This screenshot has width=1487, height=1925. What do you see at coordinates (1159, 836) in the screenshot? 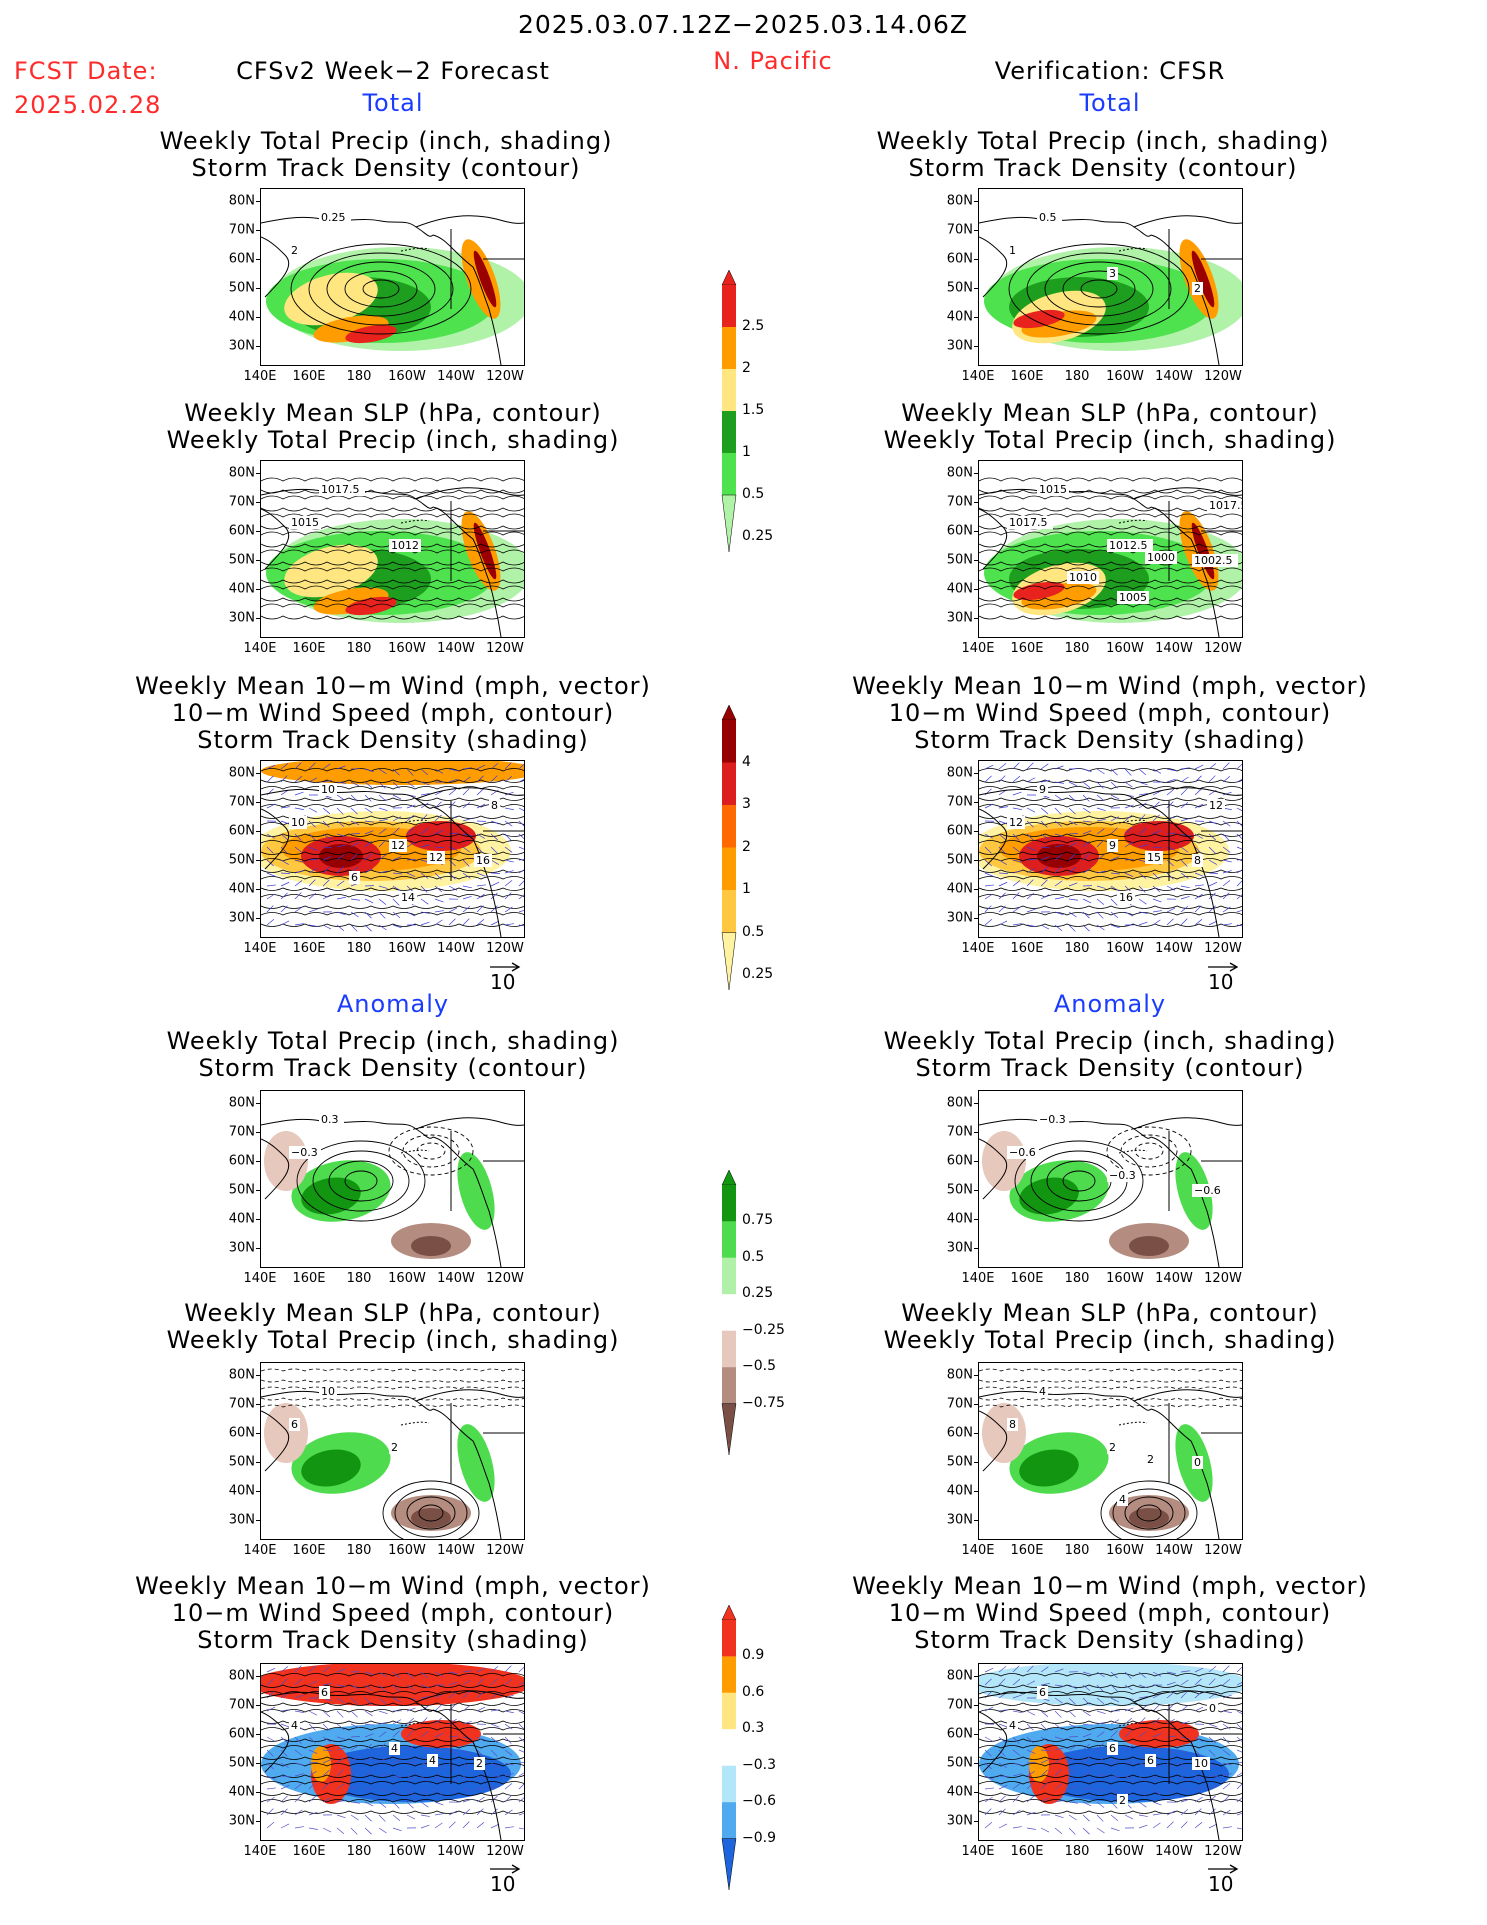
I see `storm-shade-red` at bounding box center [1159, 836].